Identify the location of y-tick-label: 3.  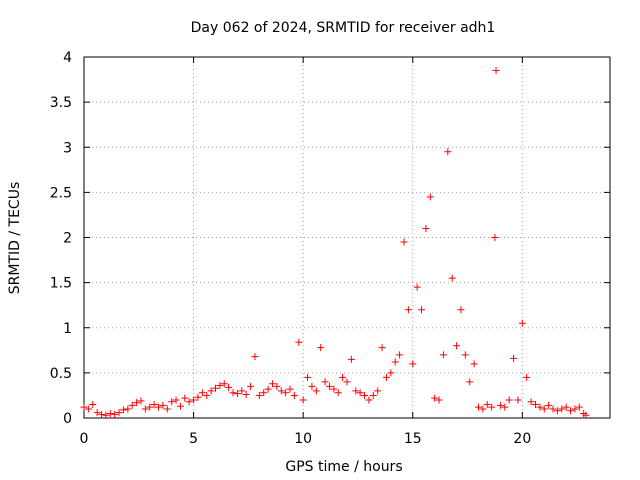
(67, 148).